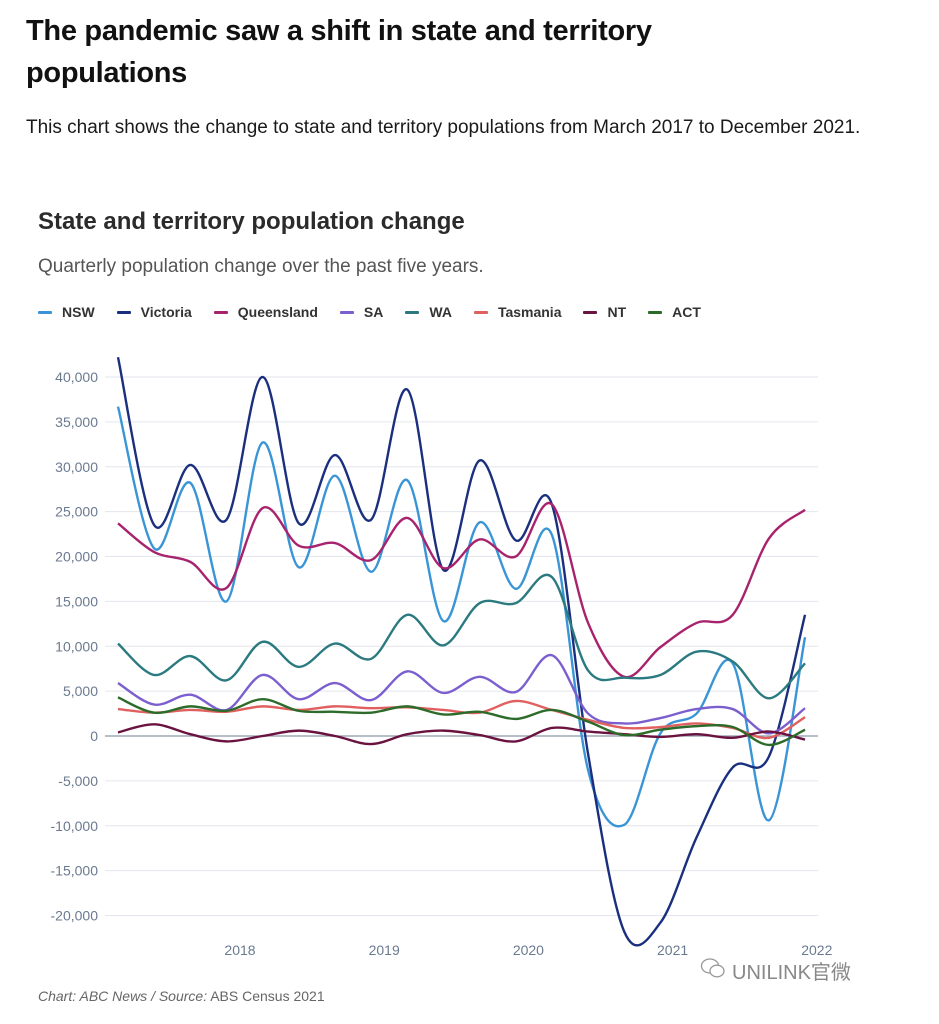 Image resolution: width=939 pixels, height=1024 pixels. I want to click on legend-item: NSW, so click(66, 312).